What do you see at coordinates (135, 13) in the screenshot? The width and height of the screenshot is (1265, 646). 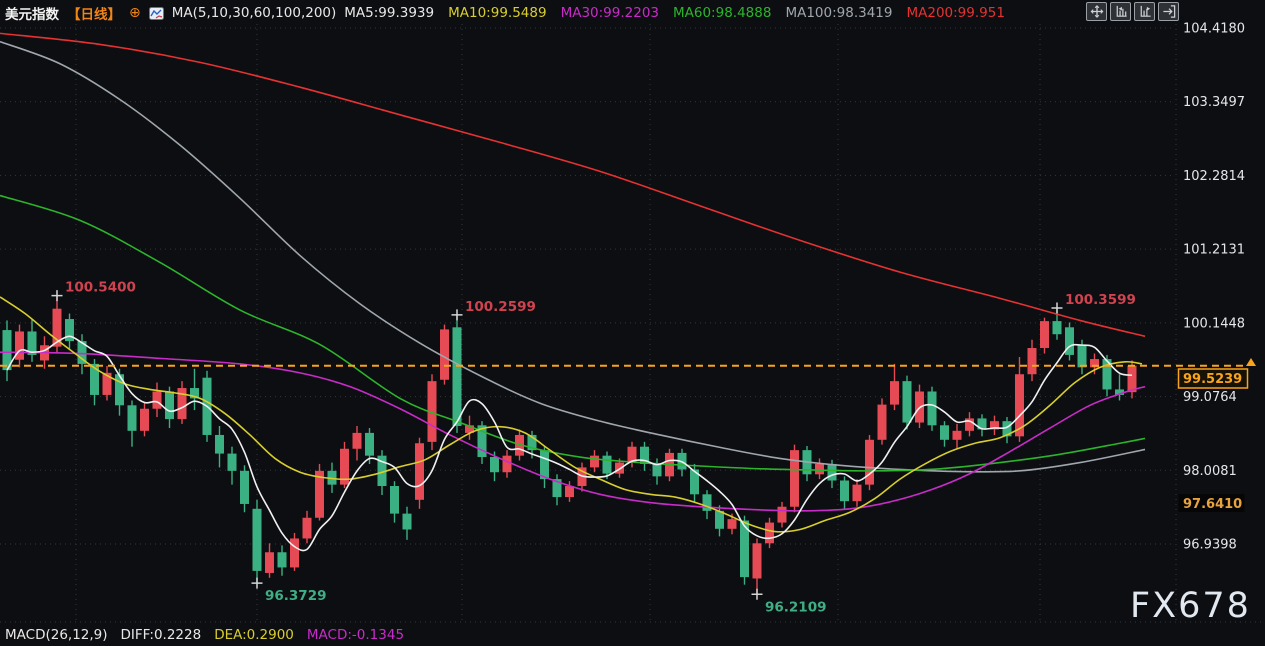 I see `circle-plus-icon: ⊕` at bounding box center [135, 13].